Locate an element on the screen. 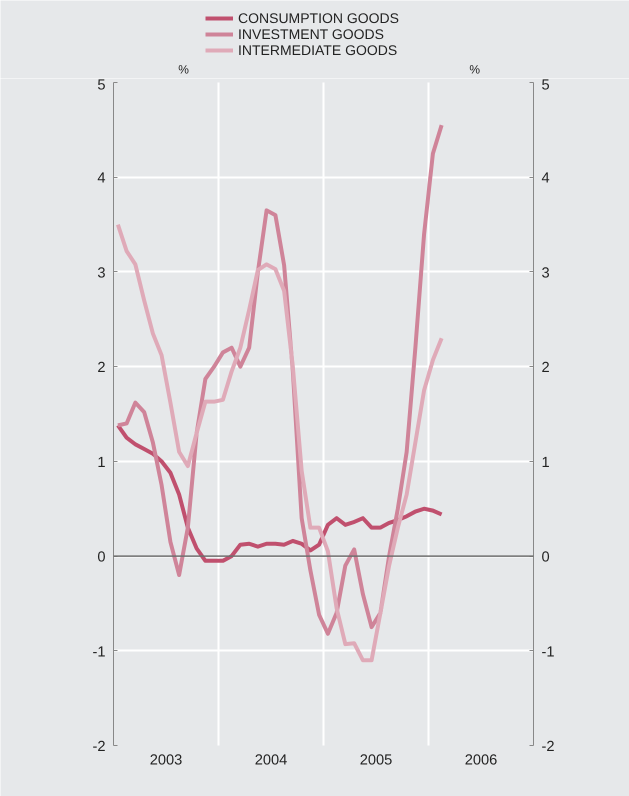 The height and width of the screenshot is (796, 629). x-tick-label: 2005 is located at coordinates (376, 760).